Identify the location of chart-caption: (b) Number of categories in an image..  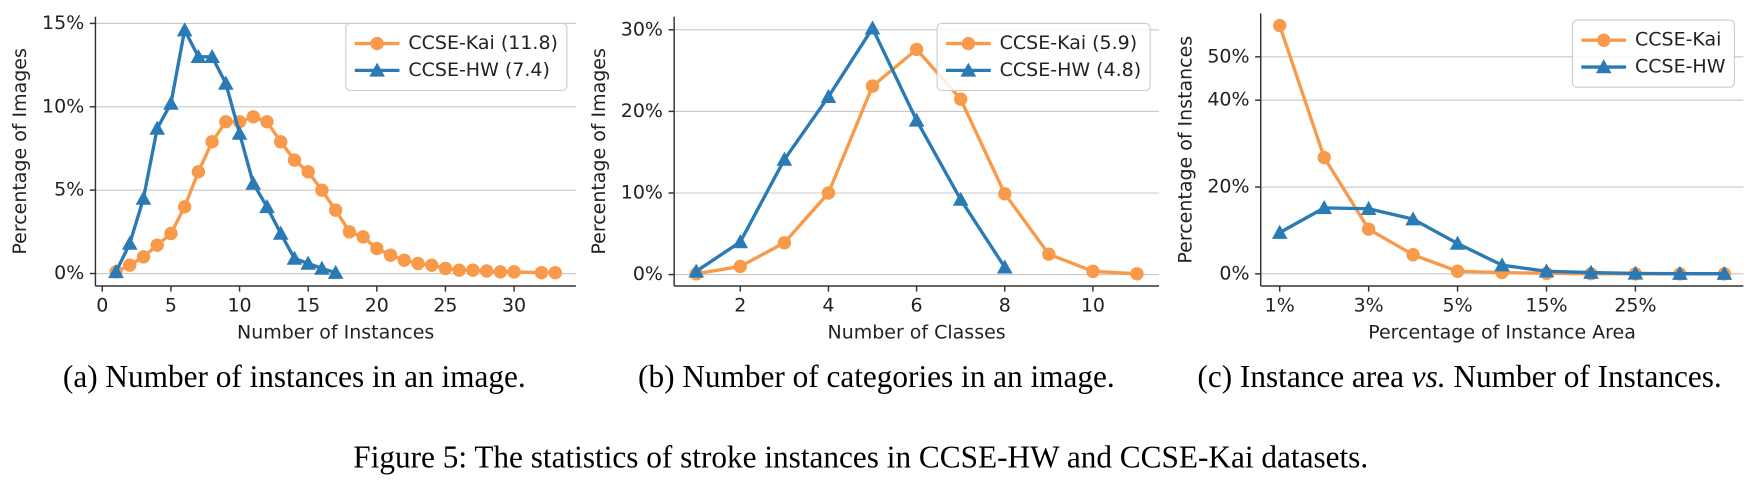
(876, 376).